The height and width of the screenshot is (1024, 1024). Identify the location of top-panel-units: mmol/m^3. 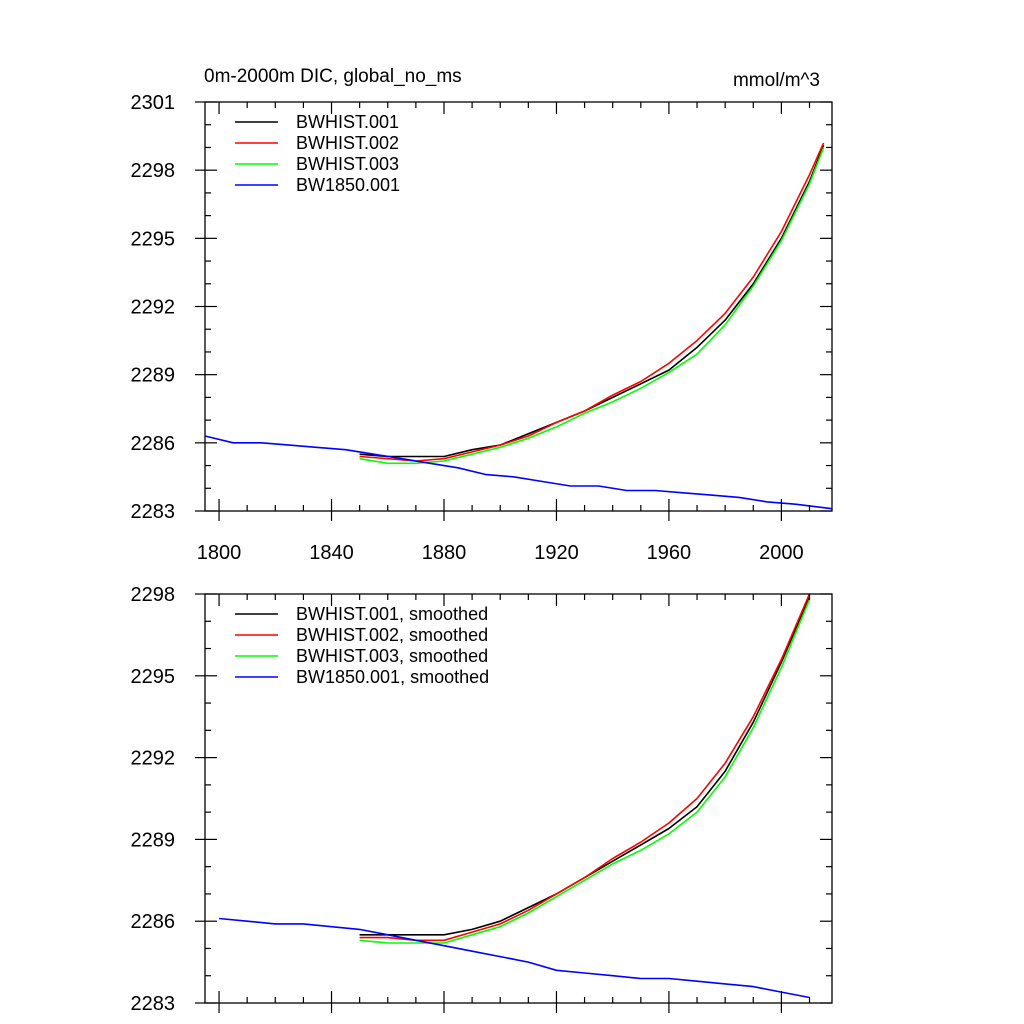
(776, 80).